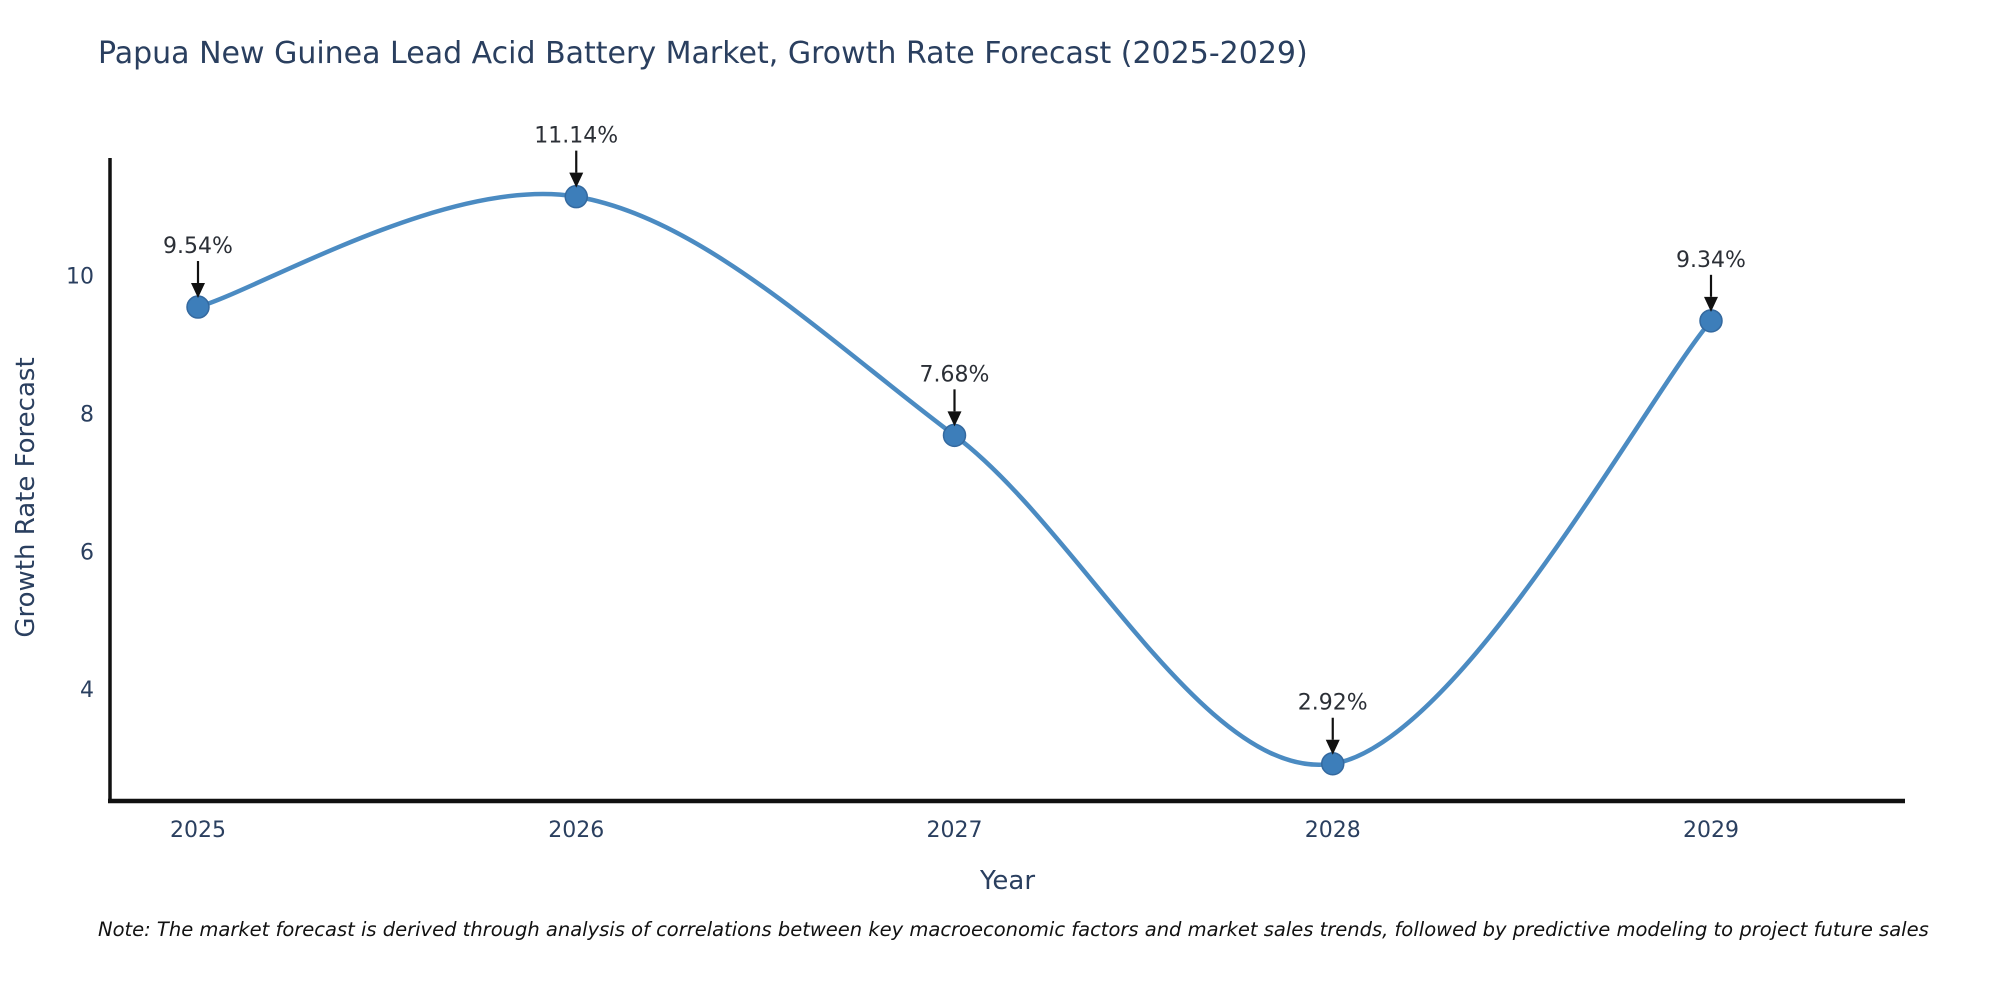 This screenshot has width=2000, height=1000. I want to click on x-tick-label: 2028, so click(1333, 830).